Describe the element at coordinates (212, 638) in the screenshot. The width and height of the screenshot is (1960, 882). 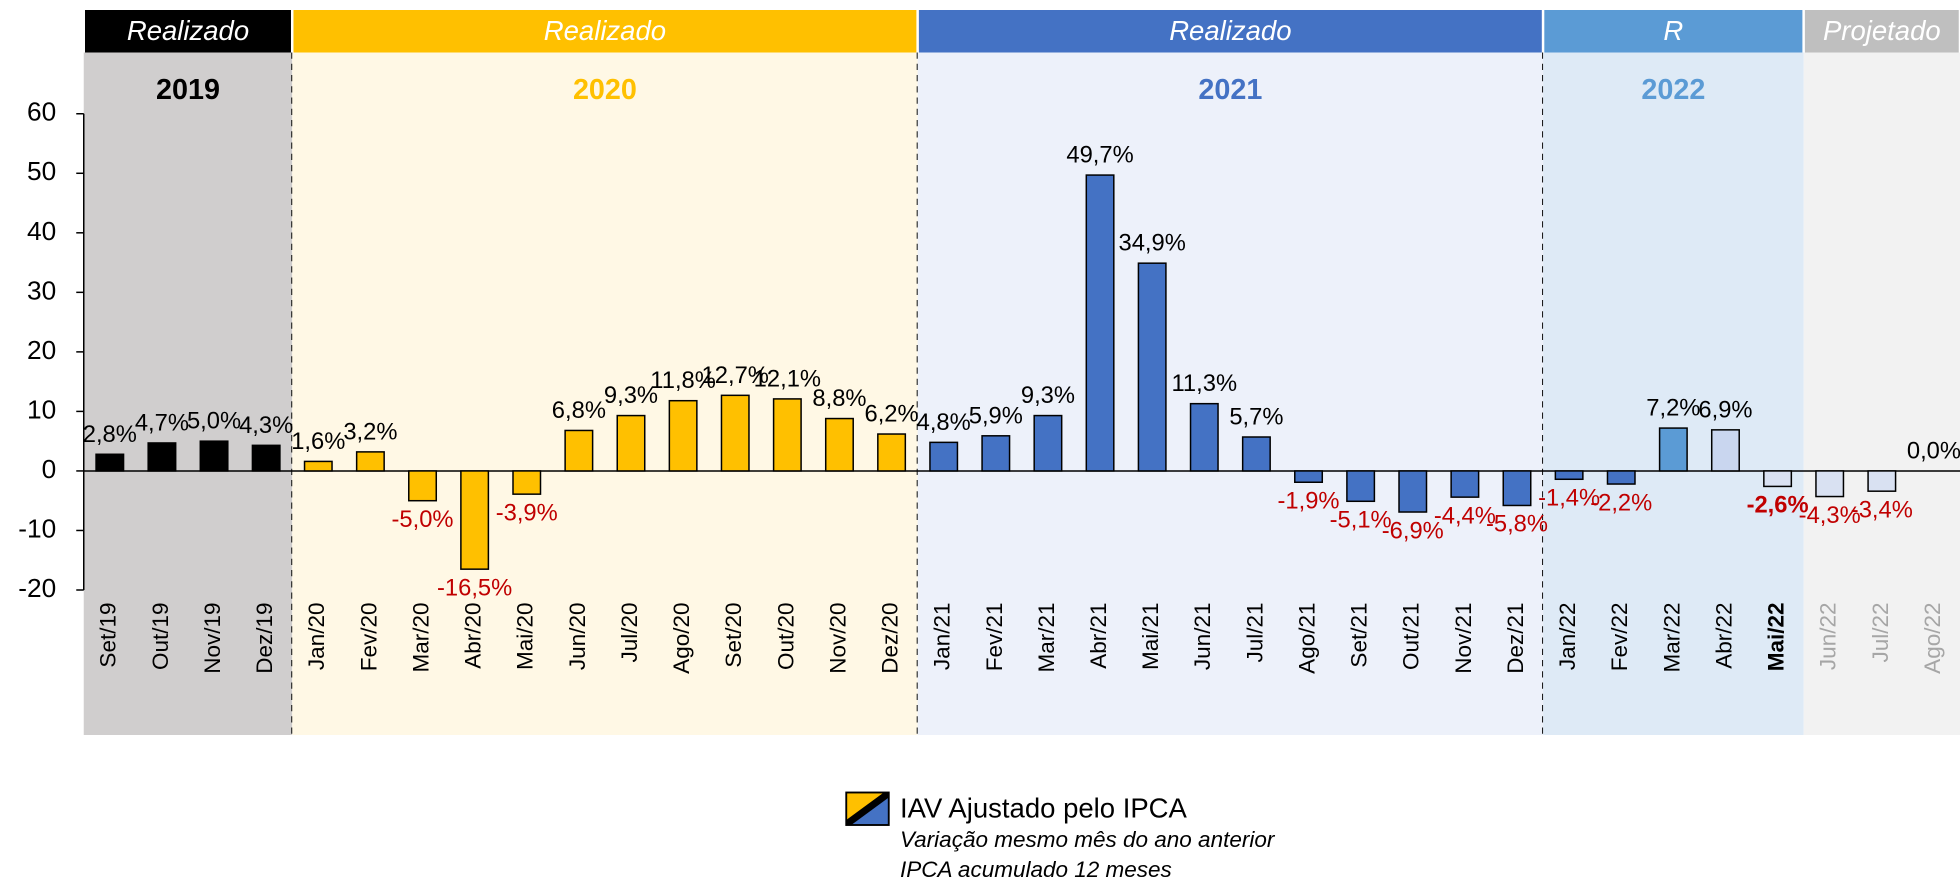
I see `x-tick-label: Nov/19` at that location.